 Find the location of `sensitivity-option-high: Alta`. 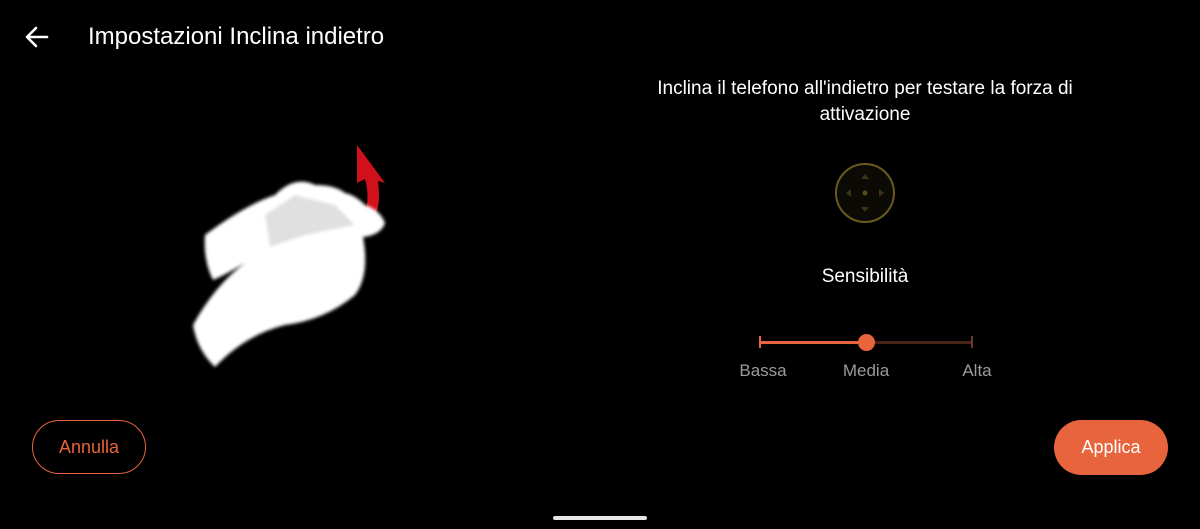

sensitivity-option-high: Alta is located at coordinates (977, 370).